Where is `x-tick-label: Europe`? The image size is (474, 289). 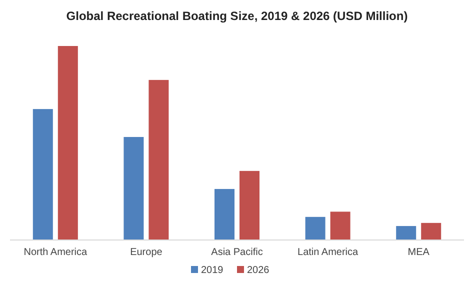 x-tick-label: Europe is located at coordinates (146, 252).